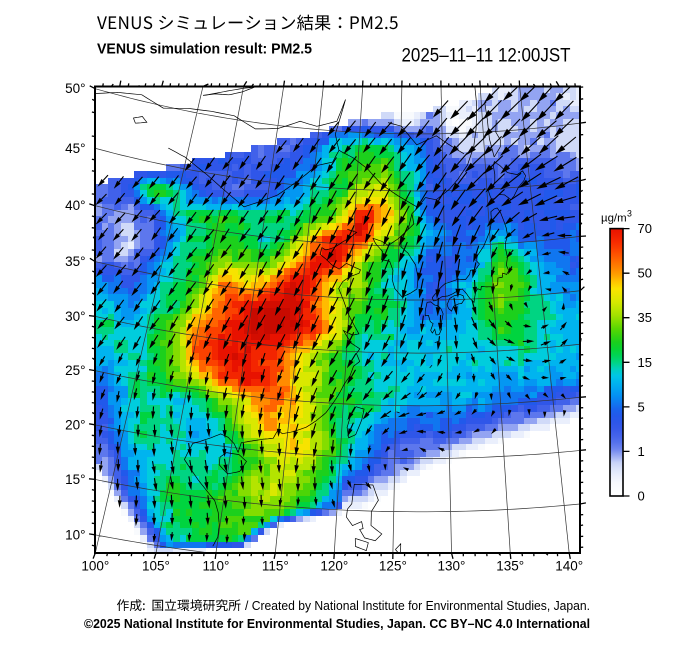 This screenshot has width=700, height=654. Describe the element at coordinates (486, 56) in the screenshot. I see `svg-text: 2025–11–11 12:00JST` at that location.